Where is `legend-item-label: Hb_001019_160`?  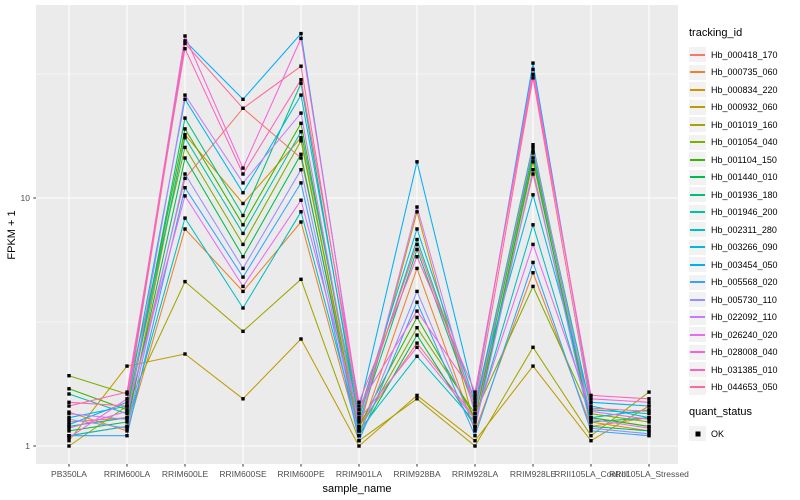 legend-item-label: Hb_001019_160 is located at coordinates (744, 124).